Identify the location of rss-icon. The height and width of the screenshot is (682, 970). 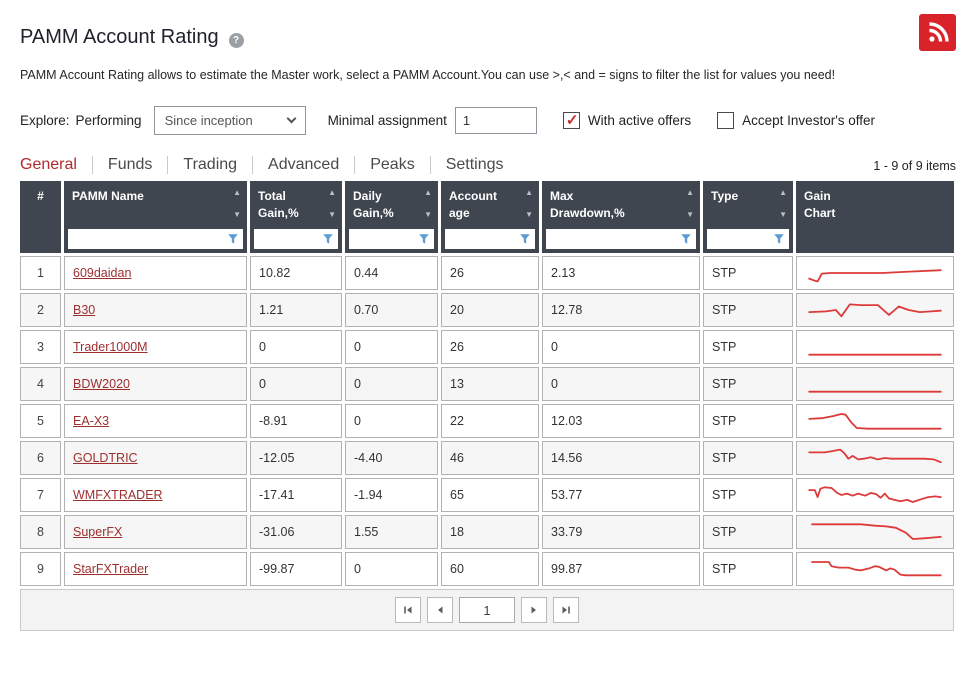
(937, 32).